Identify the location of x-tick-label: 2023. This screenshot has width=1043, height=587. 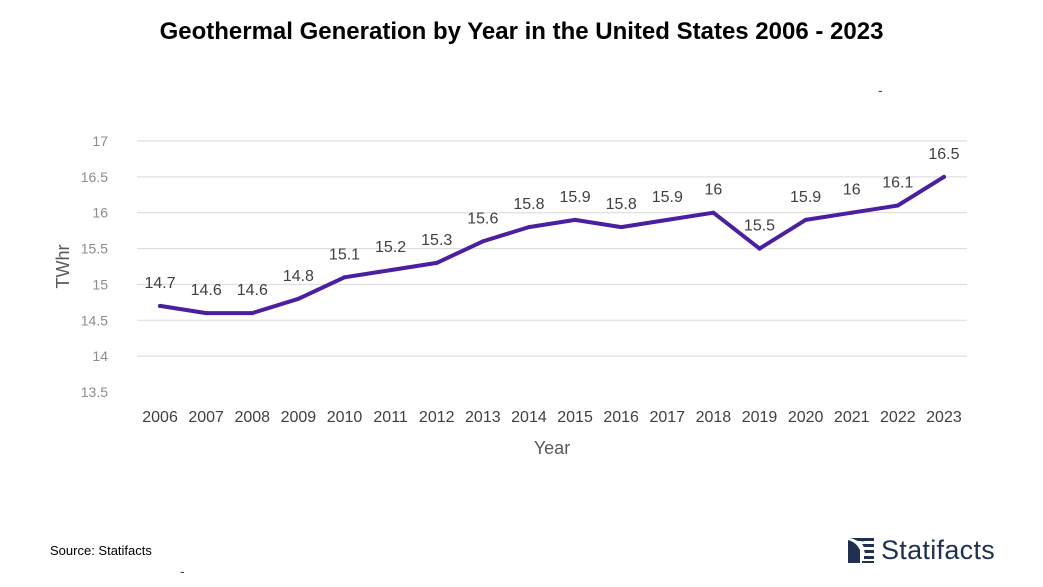
(944, 417).